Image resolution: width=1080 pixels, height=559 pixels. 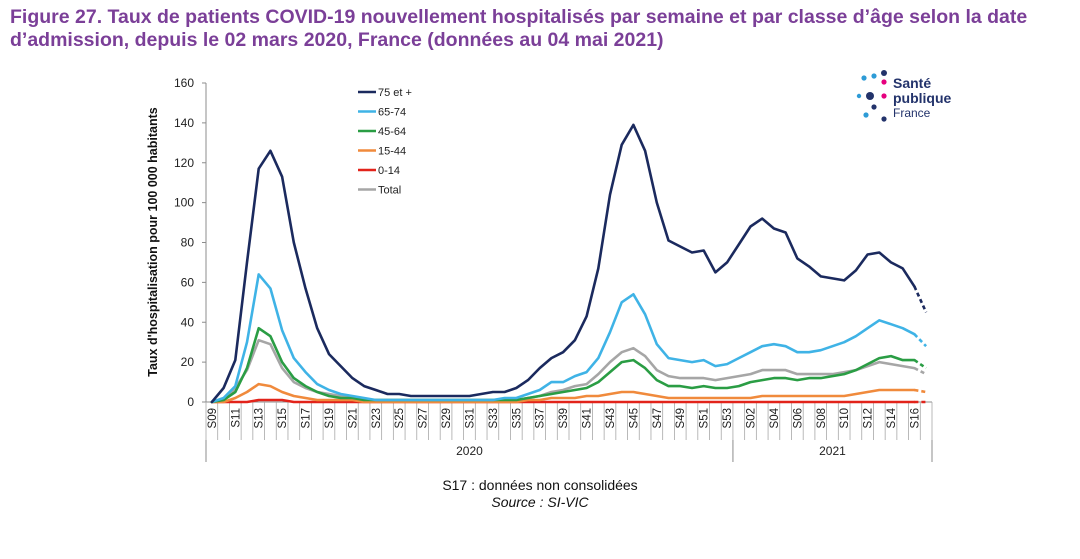 I want to click on logo-dots-icon, so click(x=871, y=96).